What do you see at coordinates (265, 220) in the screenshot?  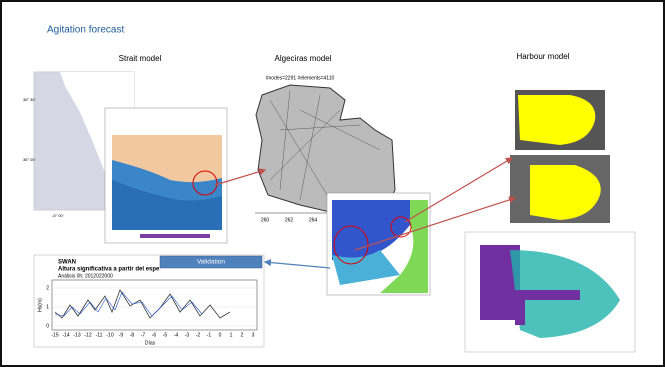 I see `mesh-tick: 260` at bounding box center [265, 220].